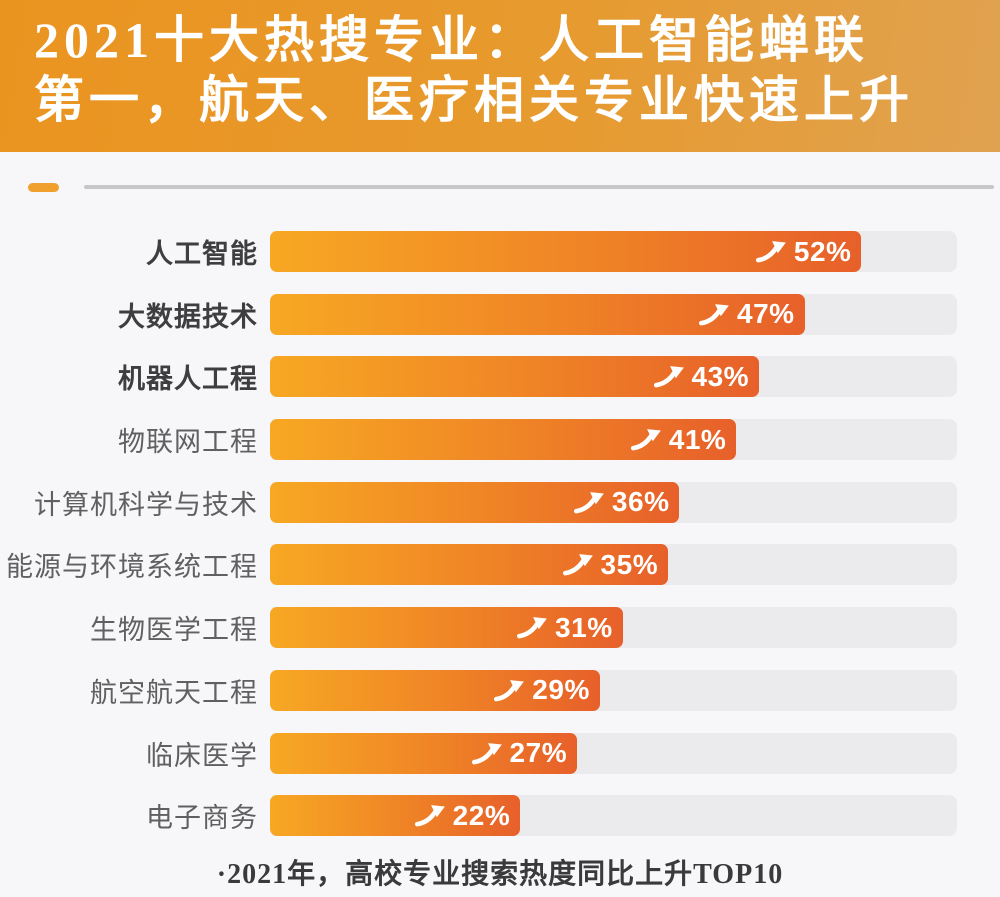  Describe the element at coordinates (720, 376) in the screenshot. I see `bar-value: 43%` at that location.